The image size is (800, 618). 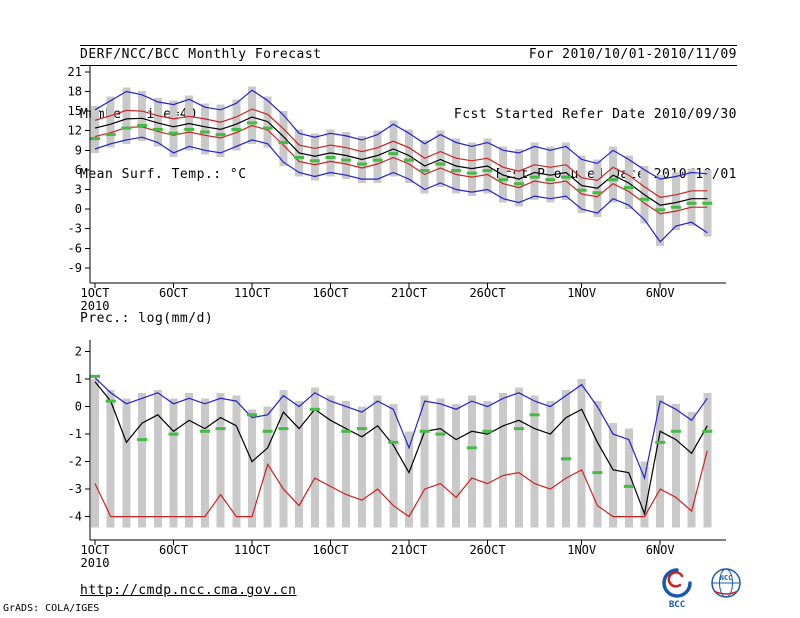 What do you see at coordinates (677, 605) in the screenshot?
I see `bcc-logo-label: BCC` at bounding box center [677, 605].